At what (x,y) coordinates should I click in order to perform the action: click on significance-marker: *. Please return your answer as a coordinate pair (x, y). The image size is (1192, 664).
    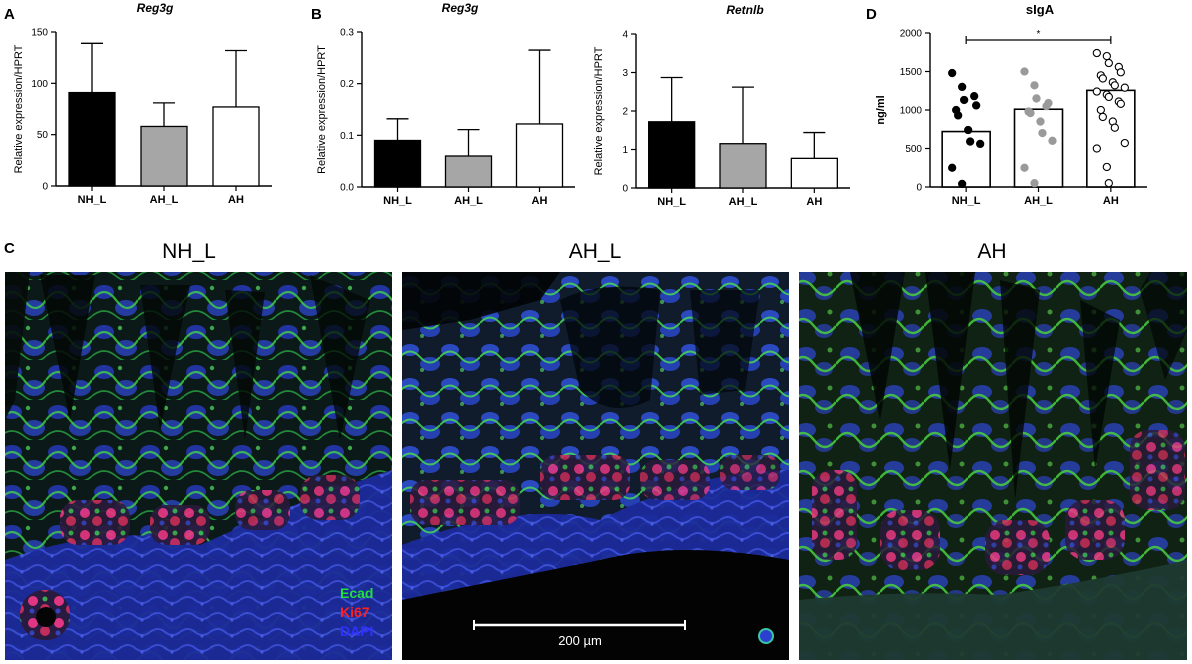
    Looking at the image, I should click on (1039, 34).